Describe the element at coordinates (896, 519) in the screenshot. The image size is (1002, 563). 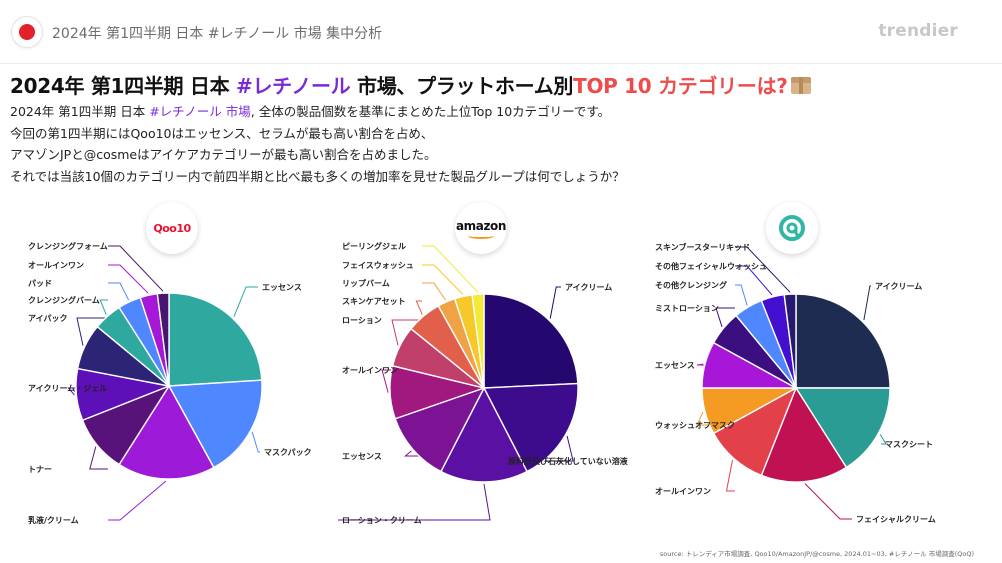
I see `pie-3-label-3: フェイシャルクリーム` at that location.